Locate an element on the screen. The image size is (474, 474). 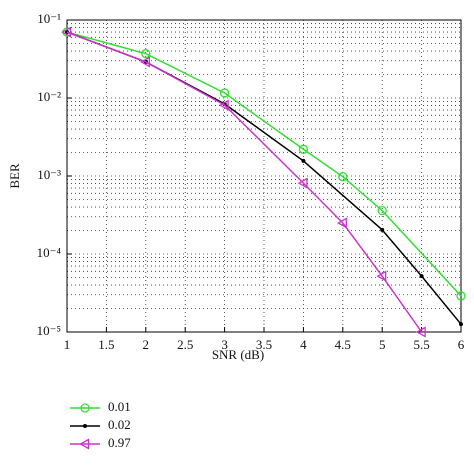
x-tick-label: 2.5 is located at coordinates (185, 344).